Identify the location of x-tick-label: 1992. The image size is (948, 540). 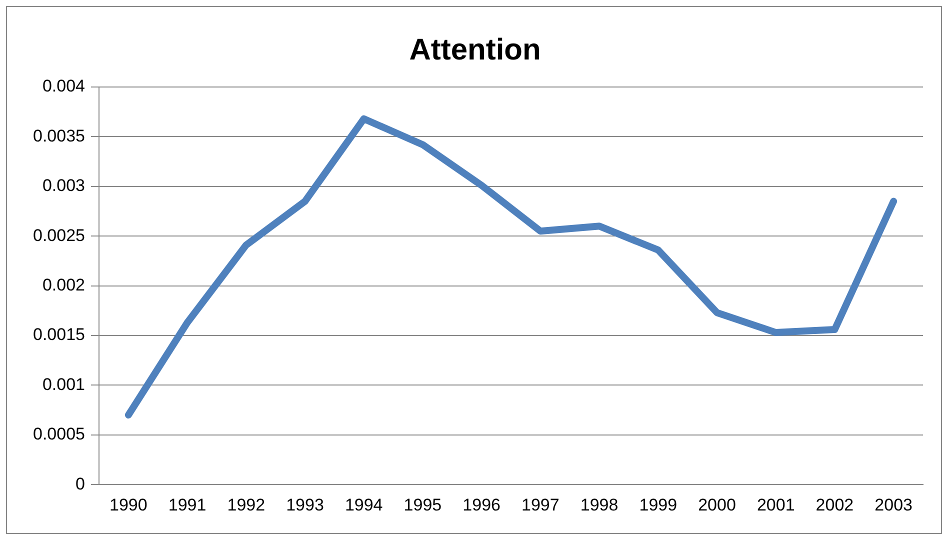
(246, 504).